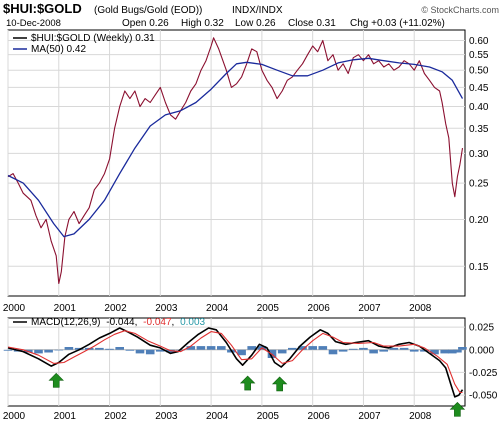 Image resolution: width=502 pixels, height=426 pixels. Describe the element at coordinates (166, 416) in the screenshot. I see `x-tick-label-bottom: 2003` at that location.